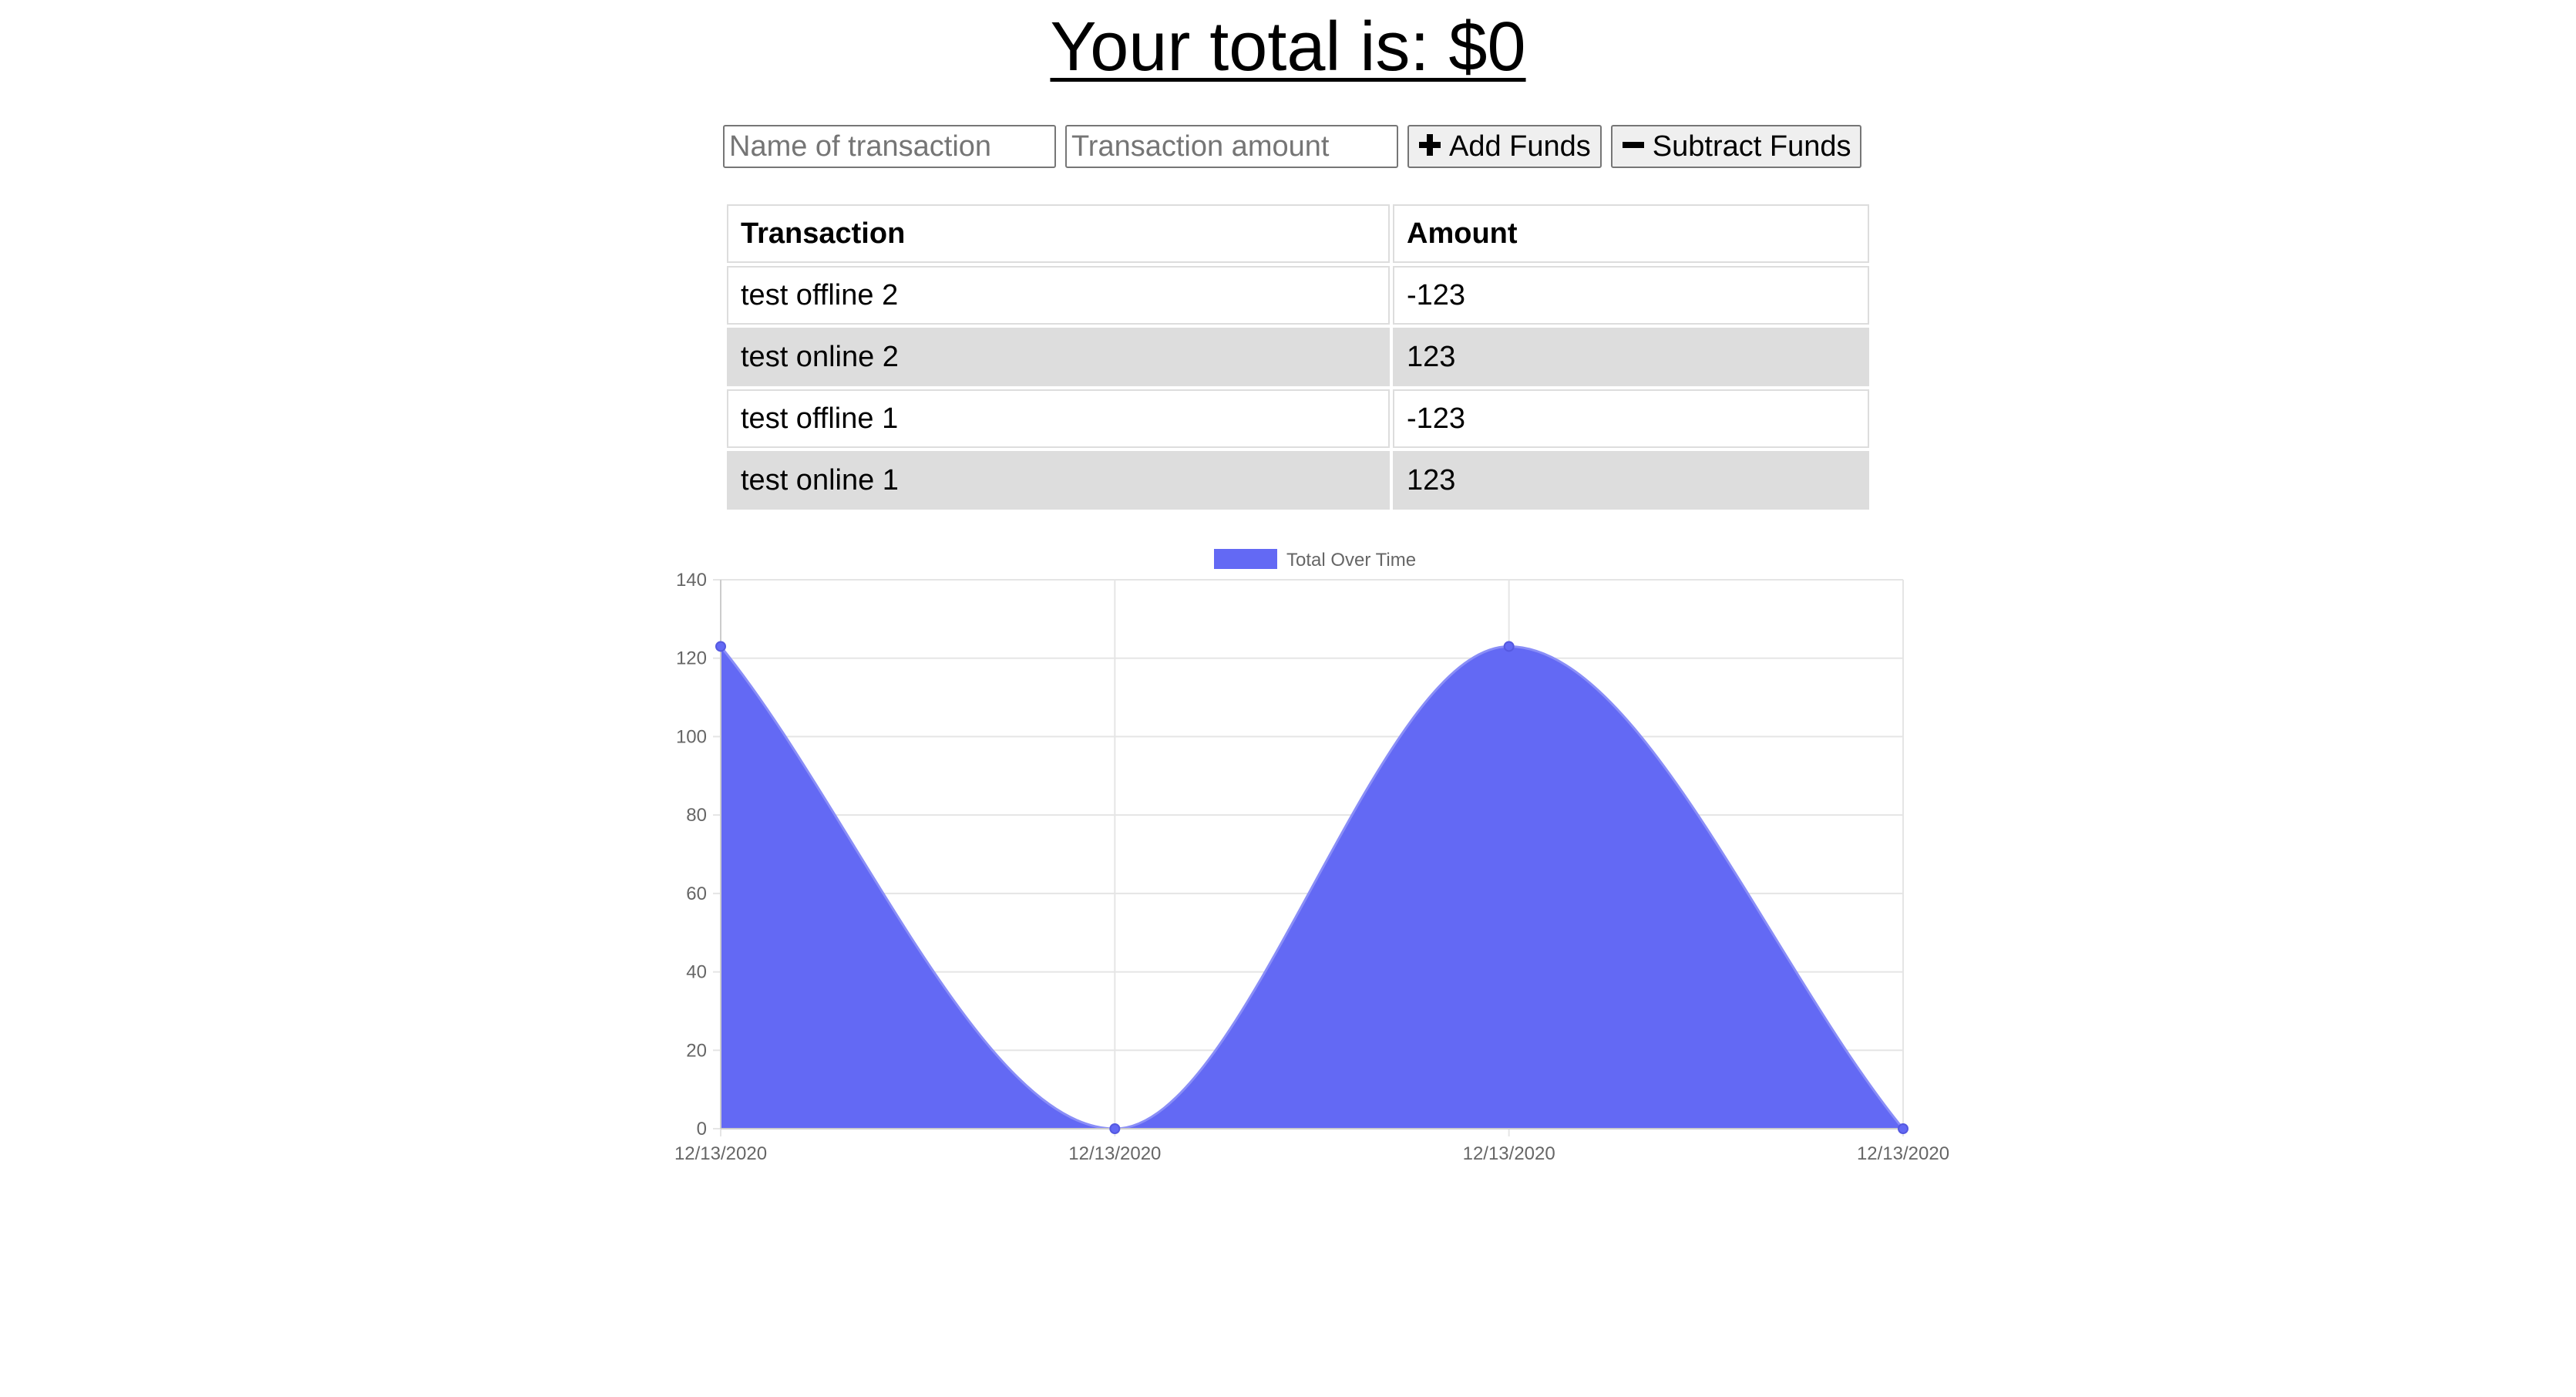 This screenshot has width=2576, height=1397. What do you see at coordinates (1245, 559) in the screenshot?
I see `legend-swatch` at bounding box center [1245, 559].